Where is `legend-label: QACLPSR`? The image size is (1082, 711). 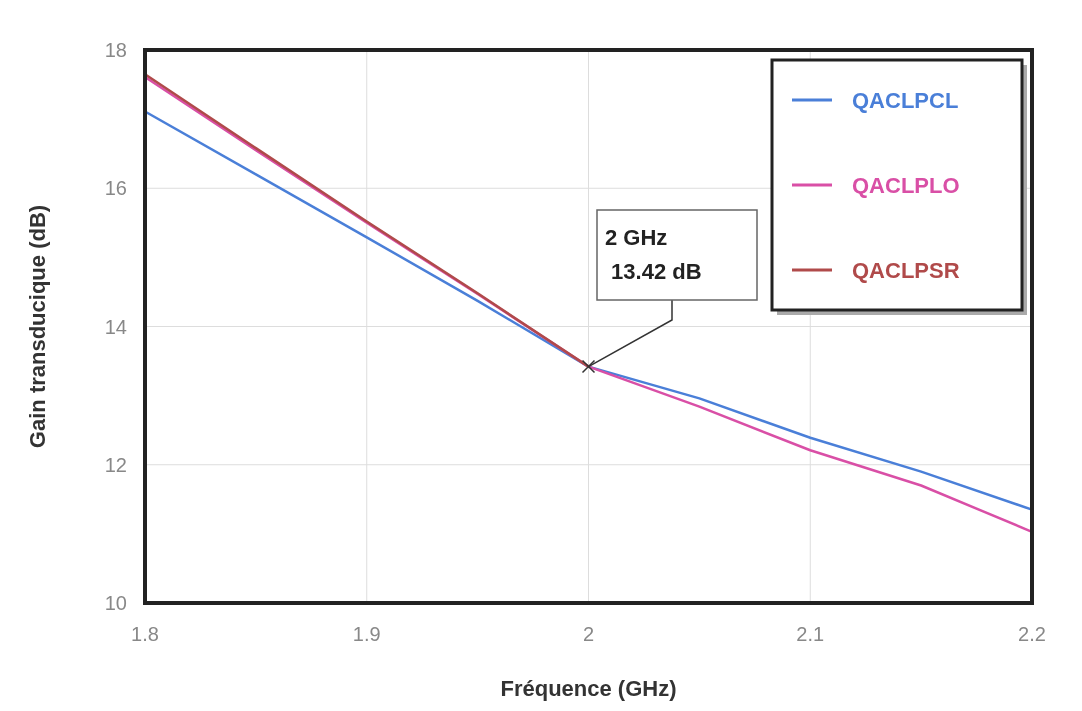 legend-label: QACLPSR is located at coordinates (906, 270).